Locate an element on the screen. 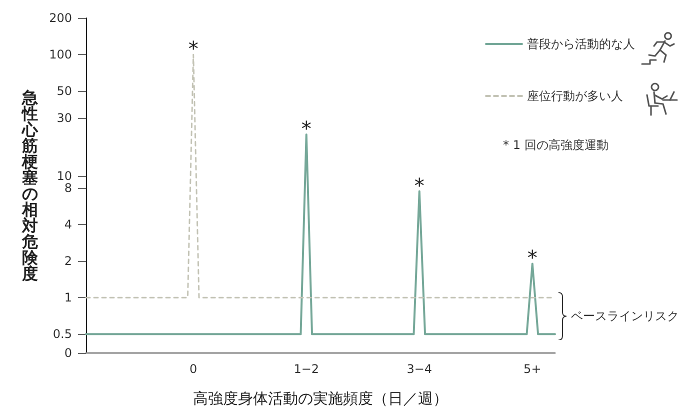 Image resolution: width=700 pixels, height=420 pixels. legend-label: 普段から活動的な人 is located at coordinates (581, 44).